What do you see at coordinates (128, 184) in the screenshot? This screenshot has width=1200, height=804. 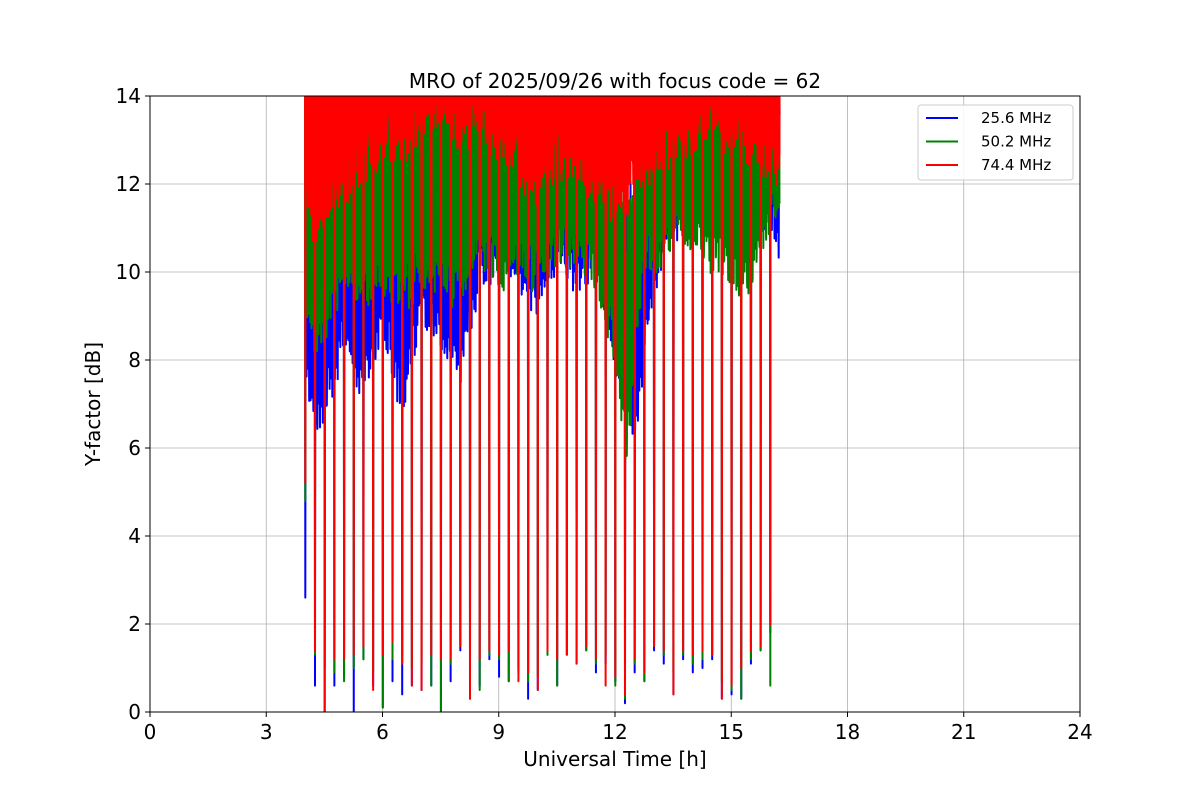 I see `y-tick-label: 12` at bounding box center [128, 184].